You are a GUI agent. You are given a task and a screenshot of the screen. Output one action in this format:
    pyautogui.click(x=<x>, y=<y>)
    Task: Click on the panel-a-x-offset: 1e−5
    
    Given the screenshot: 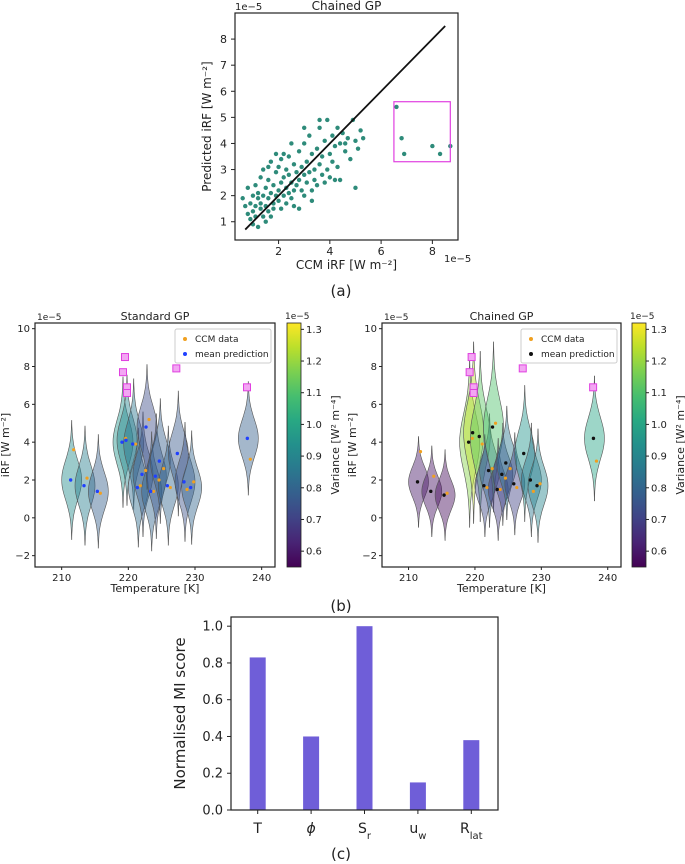 What is the action you would take?
    pyautogui.click(x=457, y=259)
    